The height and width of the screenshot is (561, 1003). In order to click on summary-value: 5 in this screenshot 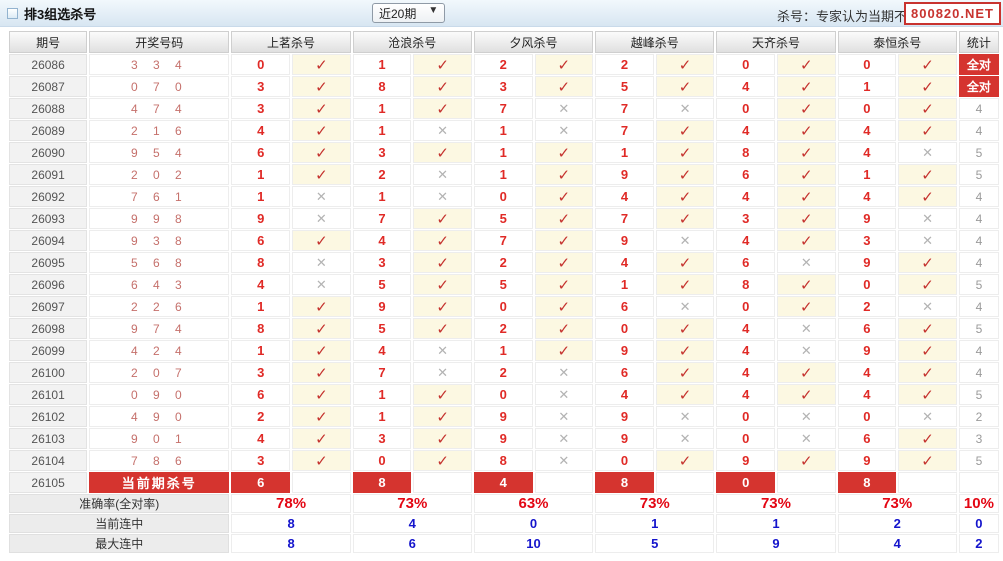, I will do `click(655, 543)`.